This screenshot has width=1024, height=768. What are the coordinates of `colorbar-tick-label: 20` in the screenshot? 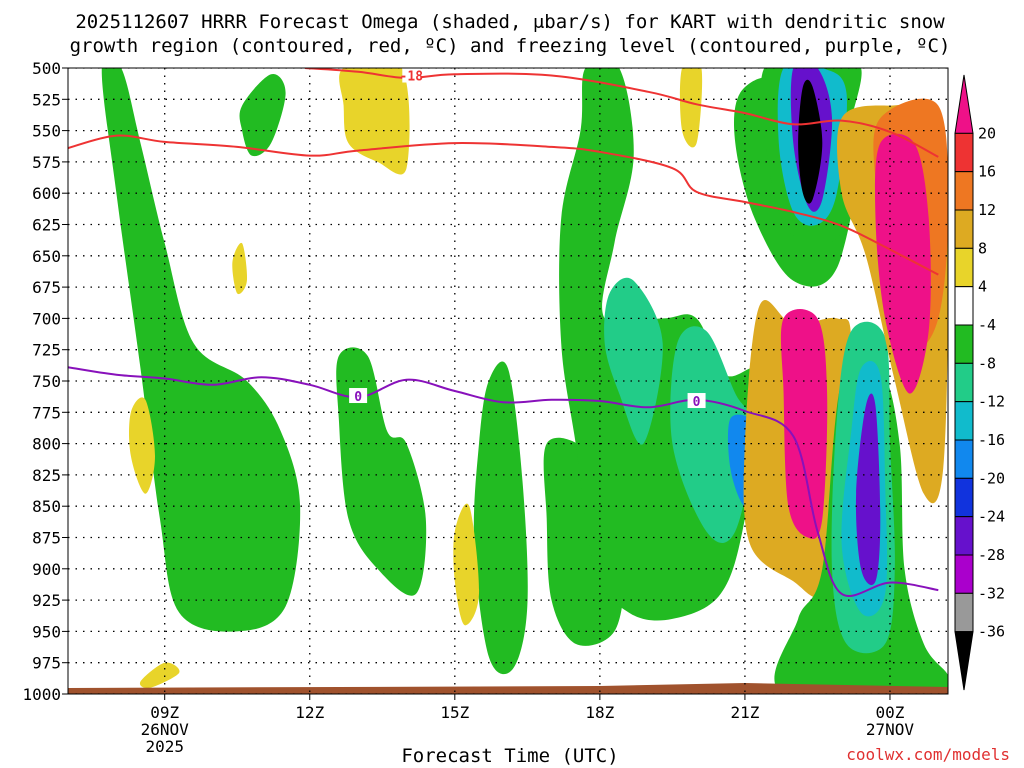 It's located at (987, 133).